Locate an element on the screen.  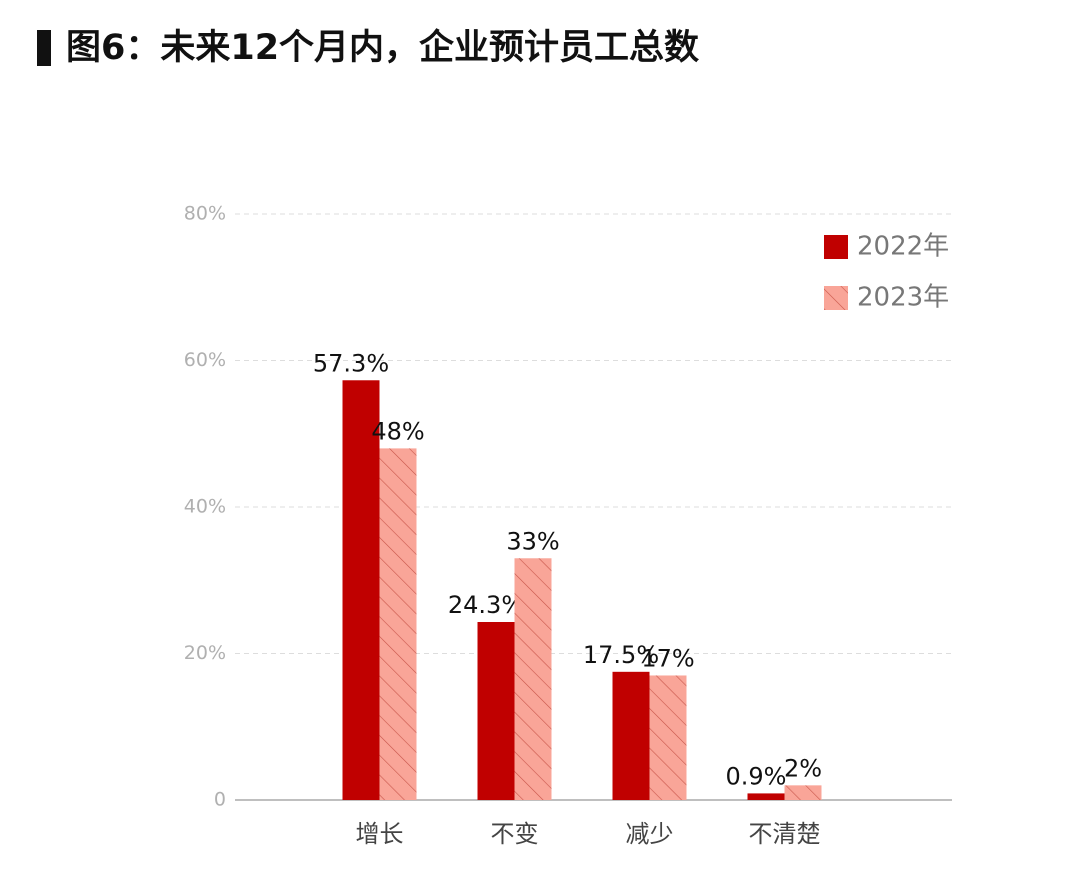
value-label: 17.5% is located at coordinates (621, 655).